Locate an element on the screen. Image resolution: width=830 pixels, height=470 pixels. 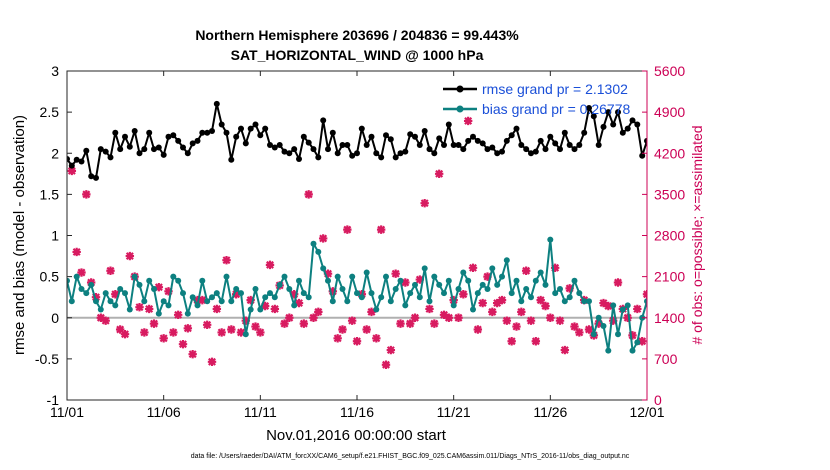
x-tick-label: 11/06 is located at coordinates (164, 412).